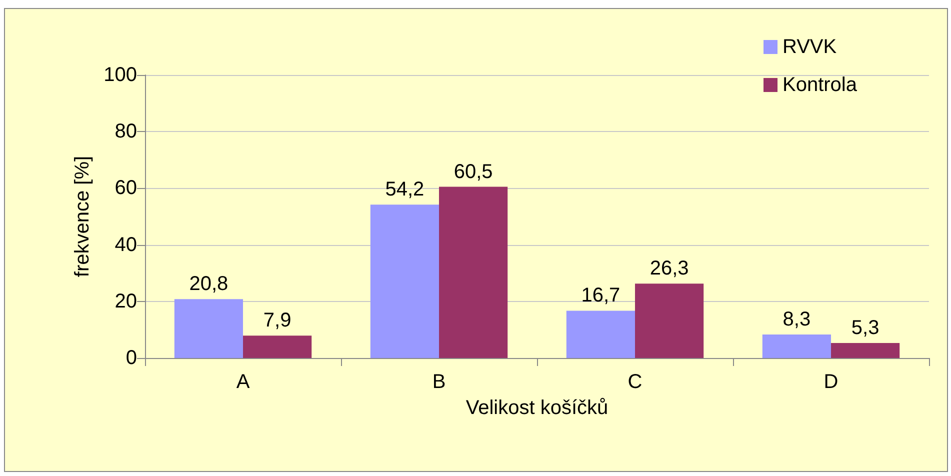 This screenshot has height=476, width=951. I want to click on y-tick-label: 80, so click(125, 131).